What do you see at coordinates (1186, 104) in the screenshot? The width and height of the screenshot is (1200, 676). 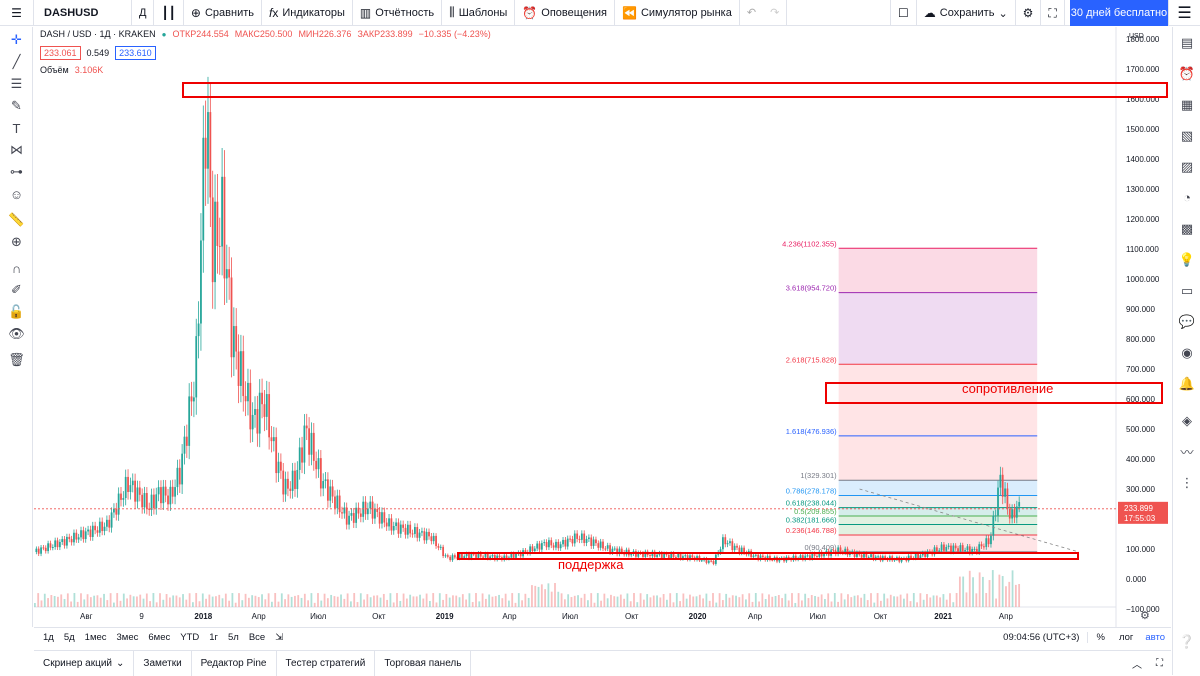 I see `data-window-button: ▦` at bounding box center [1186, 104].